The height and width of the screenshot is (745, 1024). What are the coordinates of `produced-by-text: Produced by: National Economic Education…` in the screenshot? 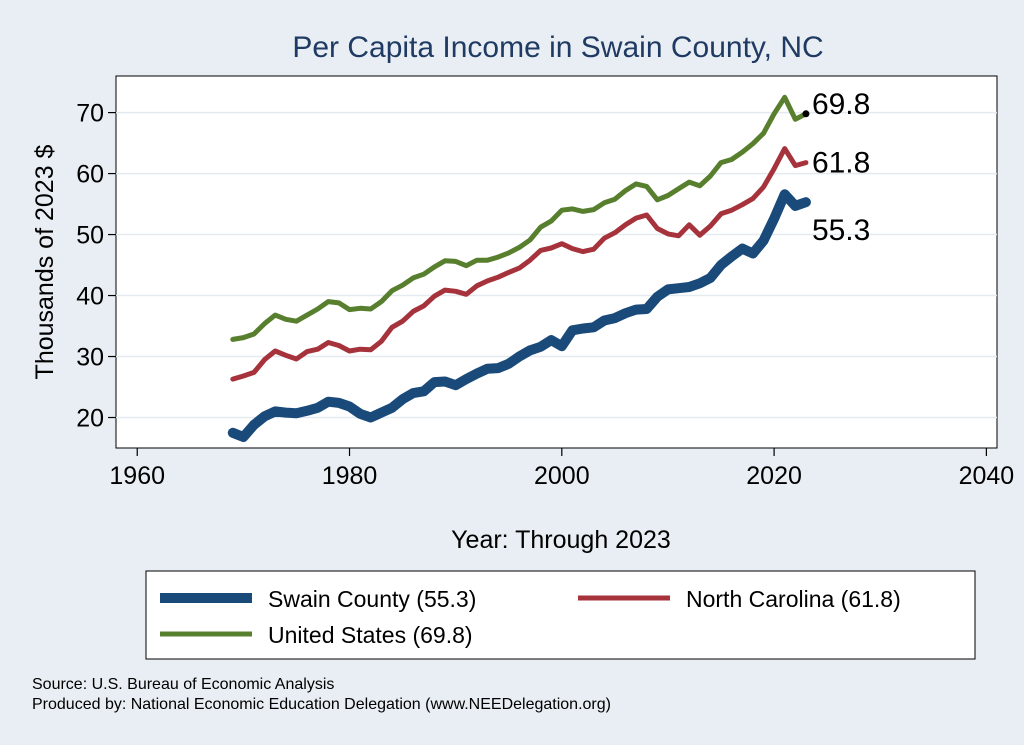 It's located at (321, 704).